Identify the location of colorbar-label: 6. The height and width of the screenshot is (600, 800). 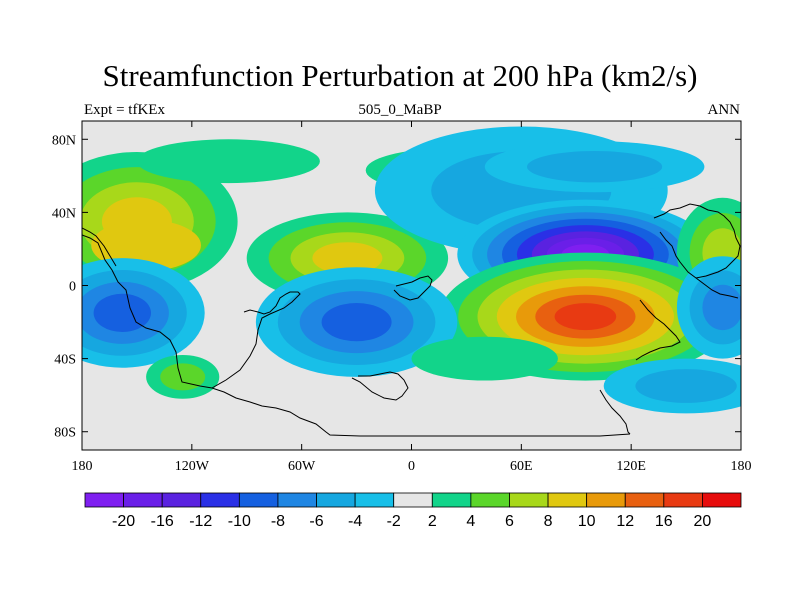
(509, 521).